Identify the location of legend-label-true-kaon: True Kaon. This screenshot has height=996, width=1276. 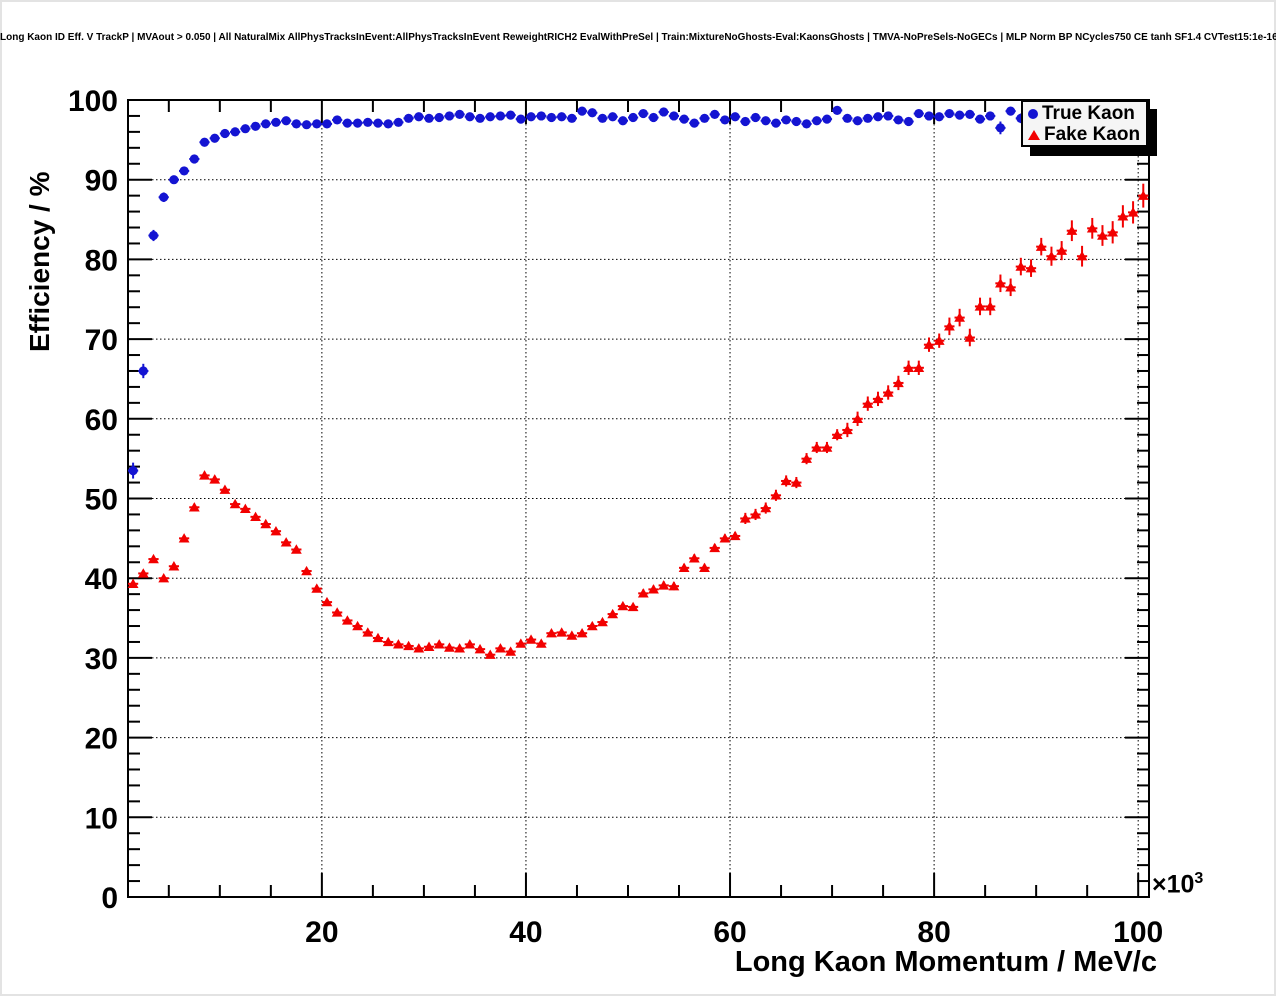
(1088, 113).